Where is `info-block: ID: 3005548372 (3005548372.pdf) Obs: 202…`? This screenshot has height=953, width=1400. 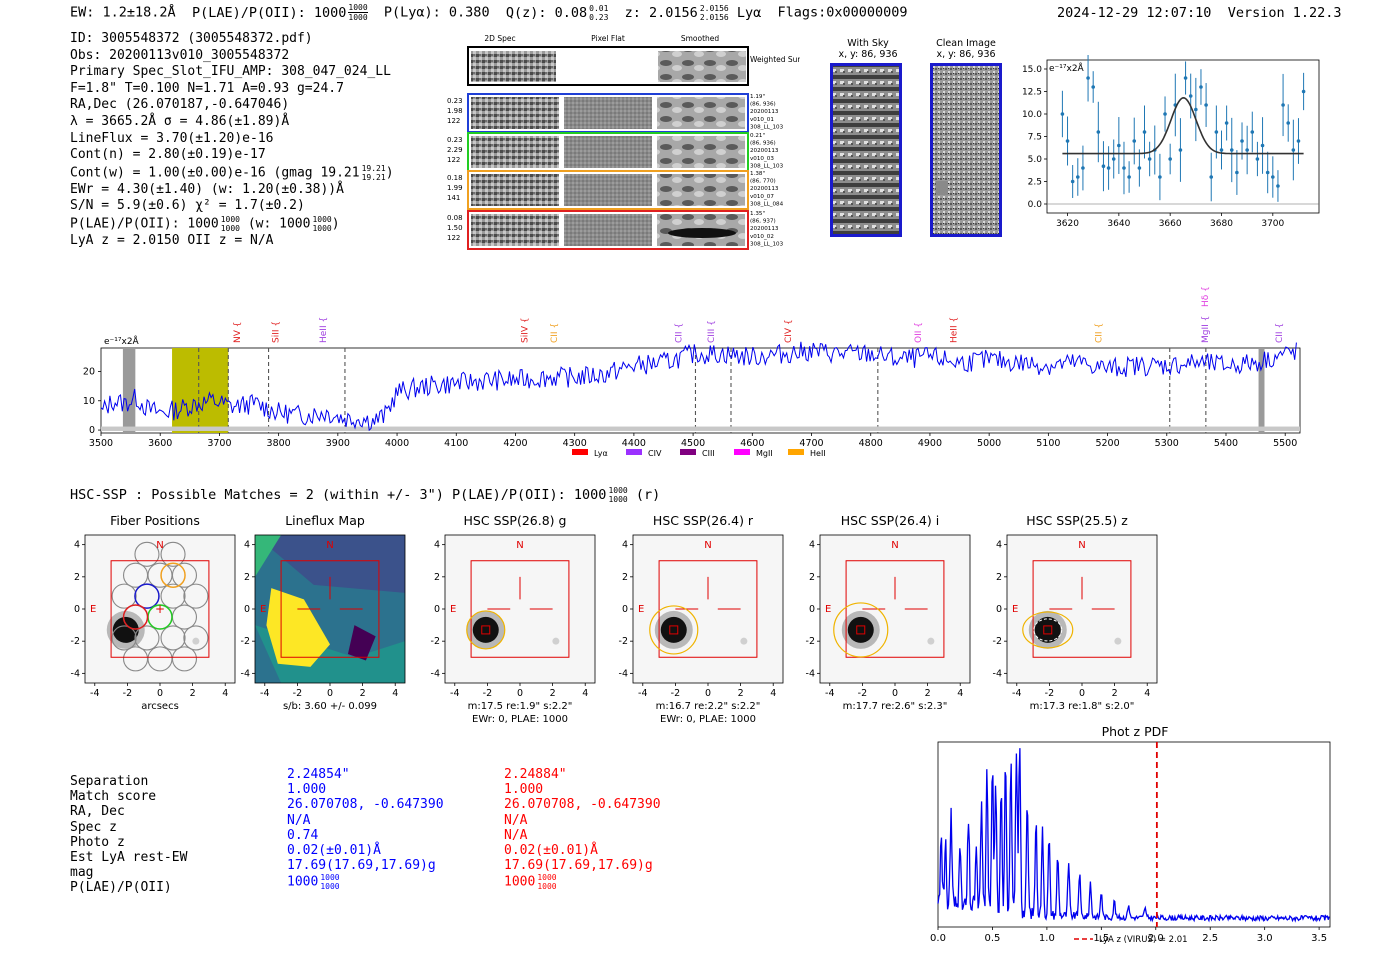
info-block: ID: 3005548372 (3005548372.pdf) Obs: 202… is located at coordinates (232, 140).